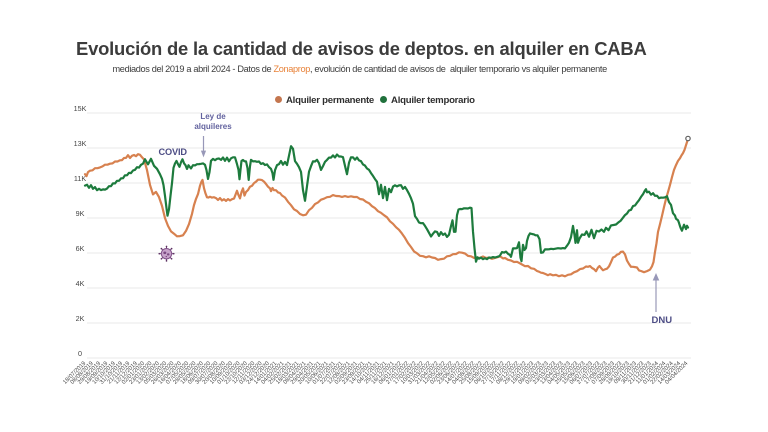 This screenshot has width=768, height=432. Describe the element at coordinates (80, 248) in the screenshot. I see `svg-text: 6K` at that location.